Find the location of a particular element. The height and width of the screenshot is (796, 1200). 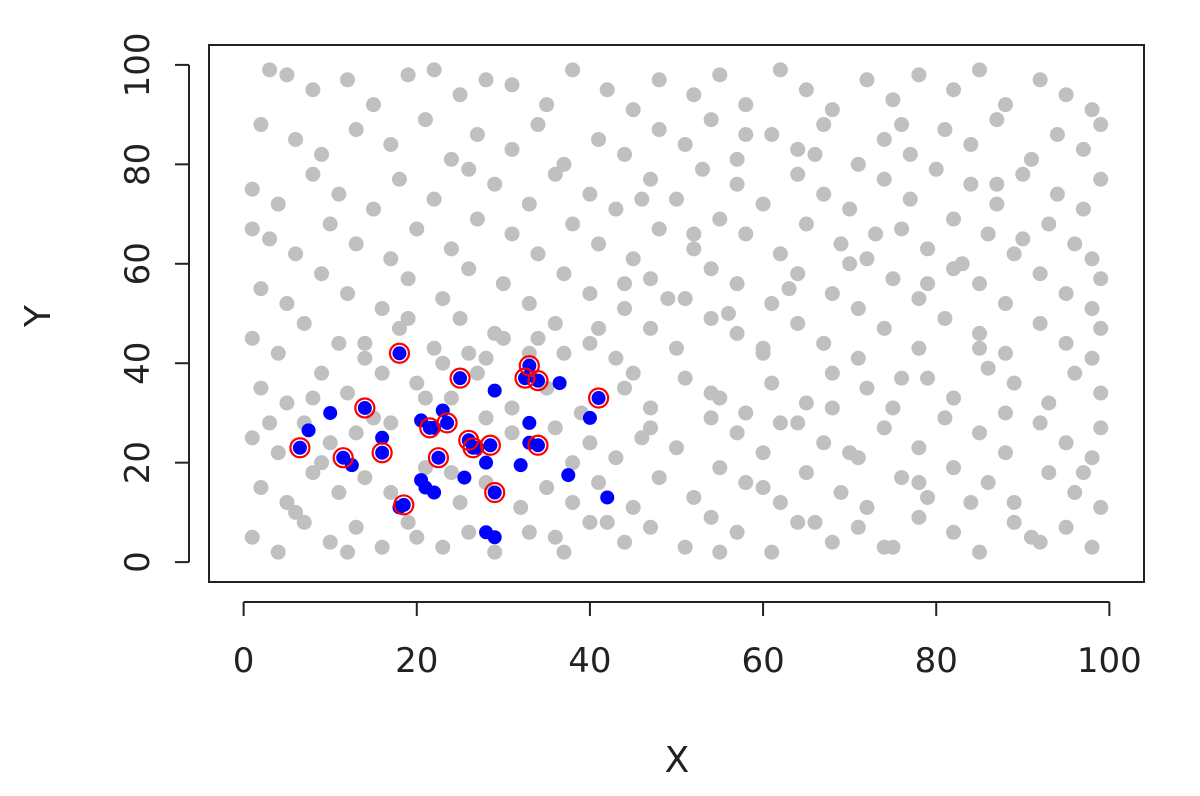

y-tick-label: 40 is located at coordinates (138, 363).